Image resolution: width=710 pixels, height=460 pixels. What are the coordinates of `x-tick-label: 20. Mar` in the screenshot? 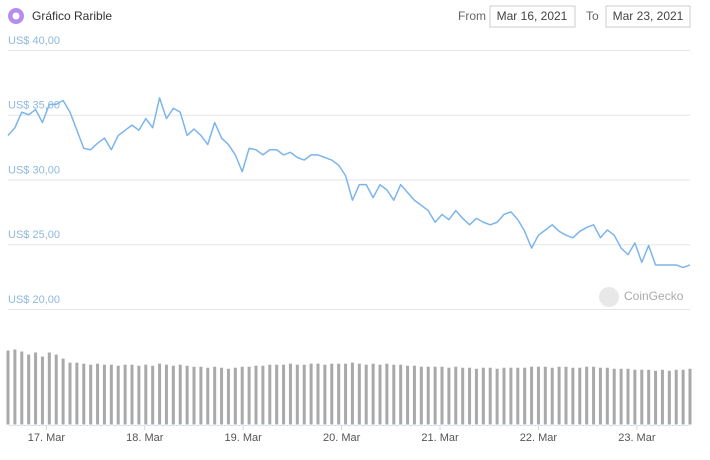 It's located at (342, 438).